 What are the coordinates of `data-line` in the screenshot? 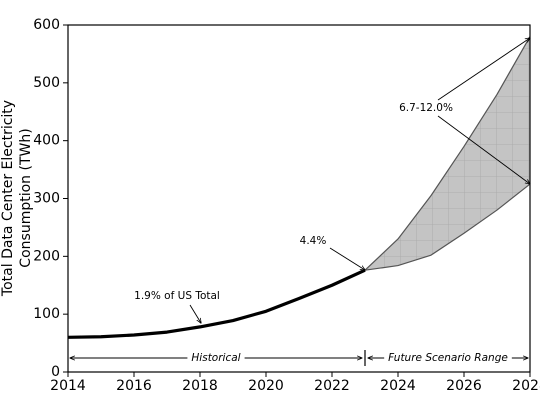 It's located at (216, 303).